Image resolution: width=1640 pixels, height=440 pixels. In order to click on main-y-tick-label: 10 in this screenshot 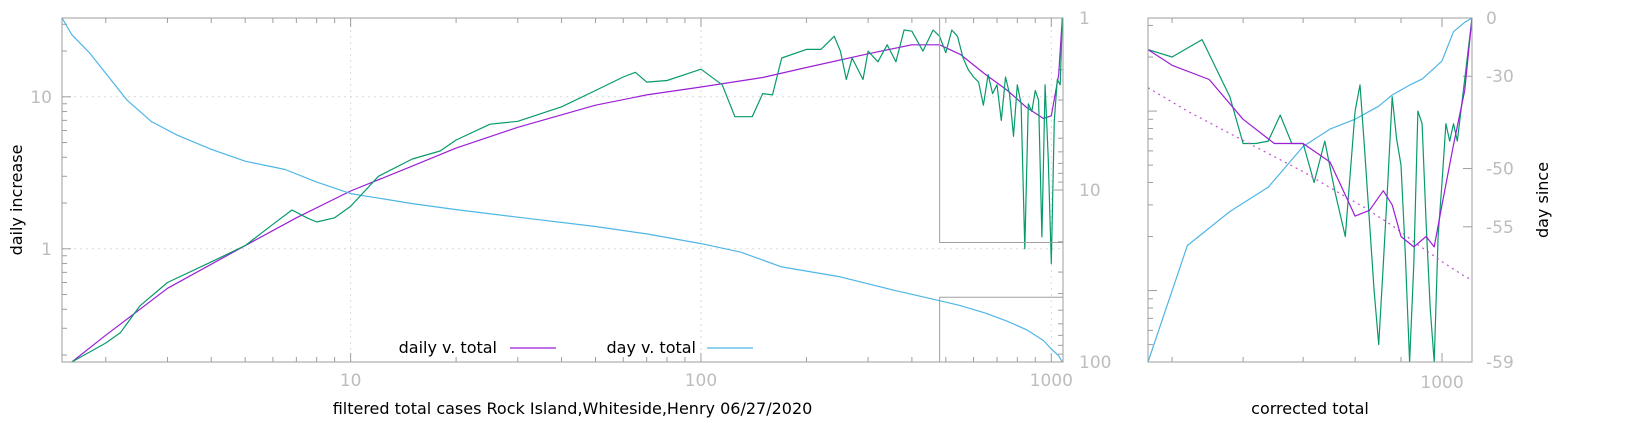, I will do `click(41, 98)`.